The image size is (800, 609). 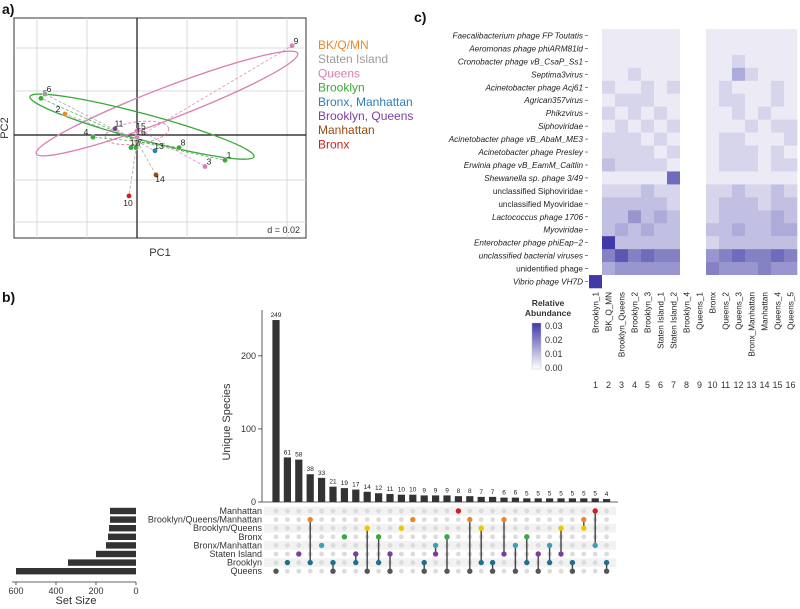 I want to click on set-label: Bronx, so click(x=250, y=537).